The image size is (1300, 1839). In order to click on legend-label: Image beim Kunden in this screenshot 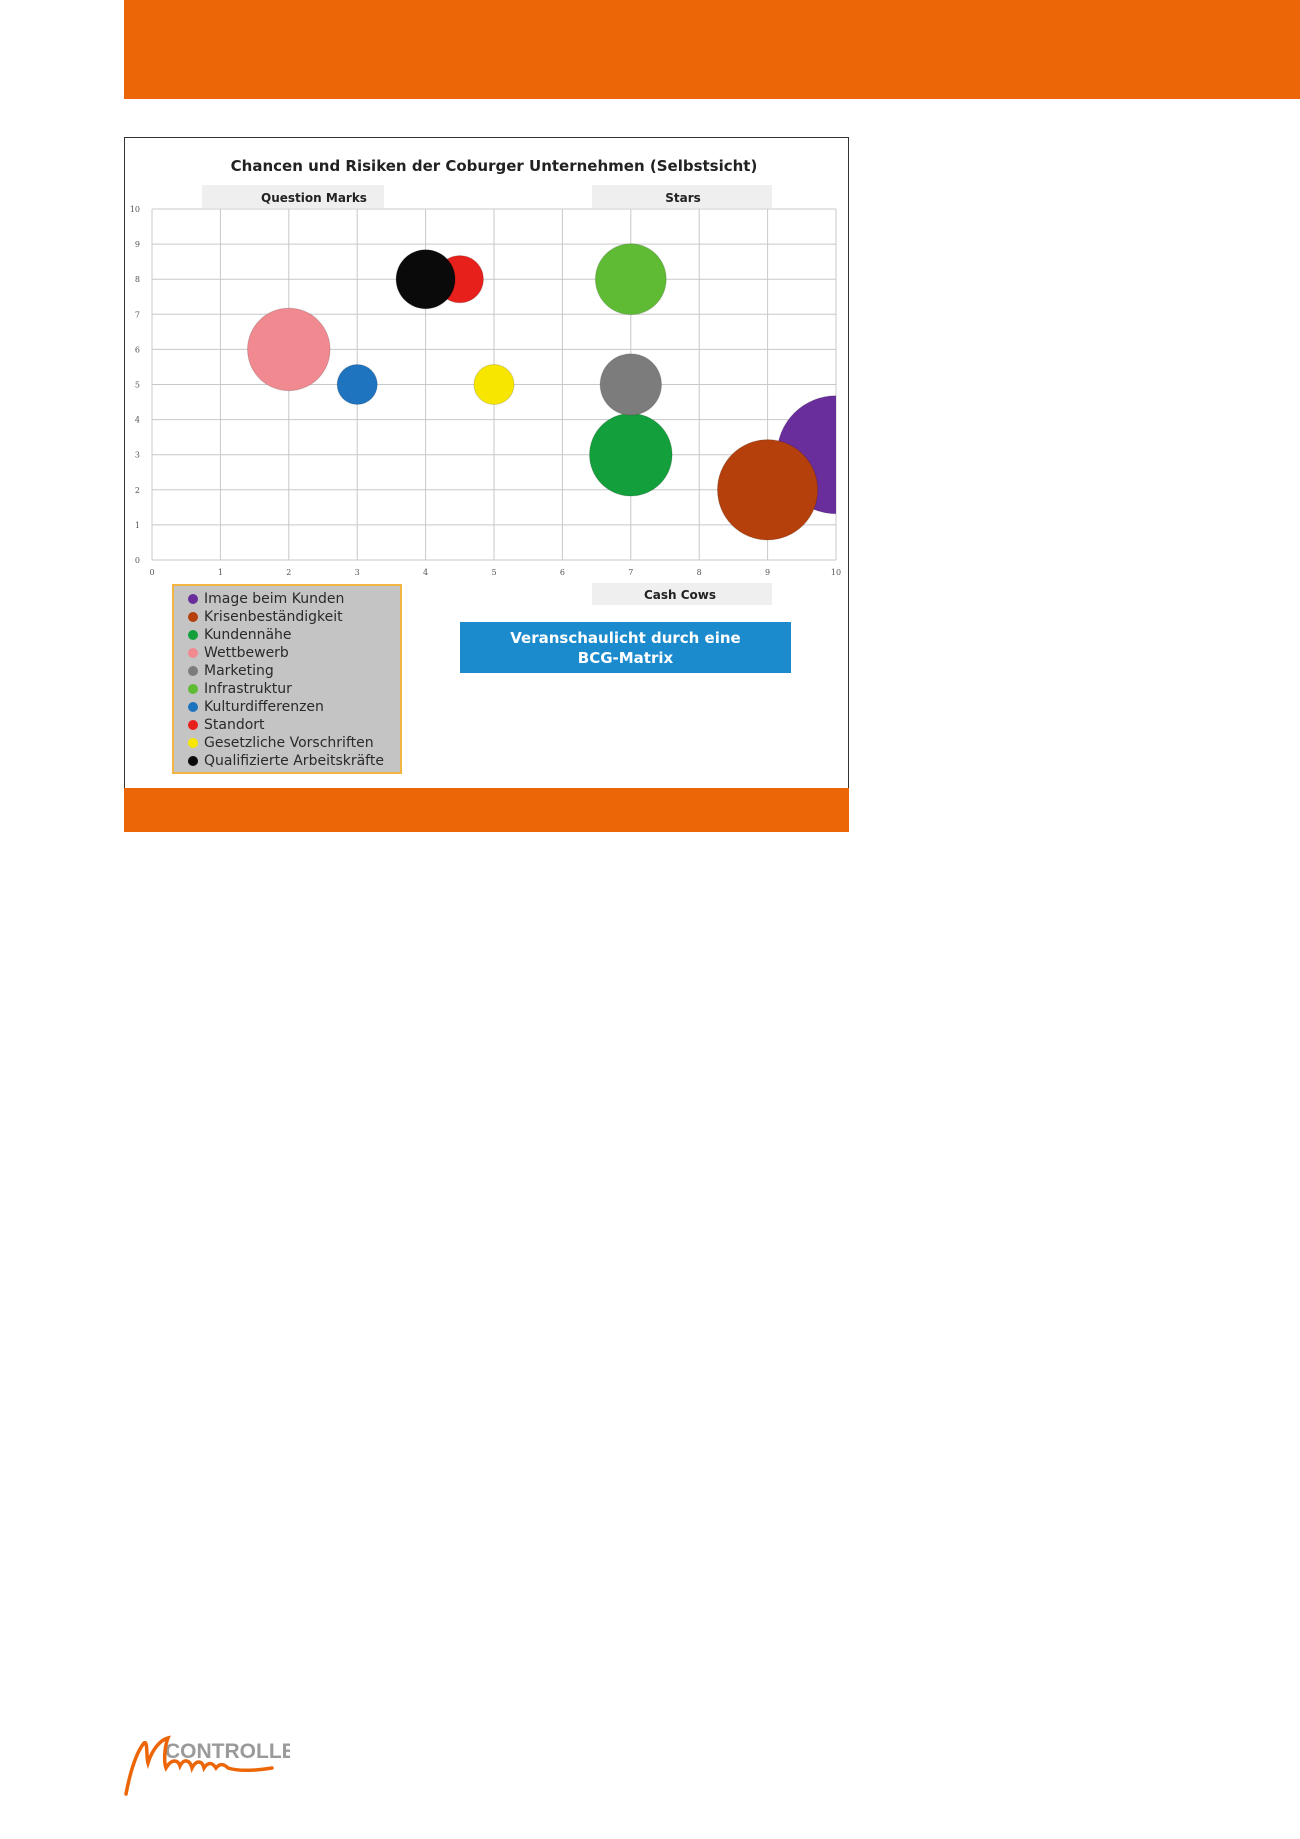, I will do `click(274, 599)`.